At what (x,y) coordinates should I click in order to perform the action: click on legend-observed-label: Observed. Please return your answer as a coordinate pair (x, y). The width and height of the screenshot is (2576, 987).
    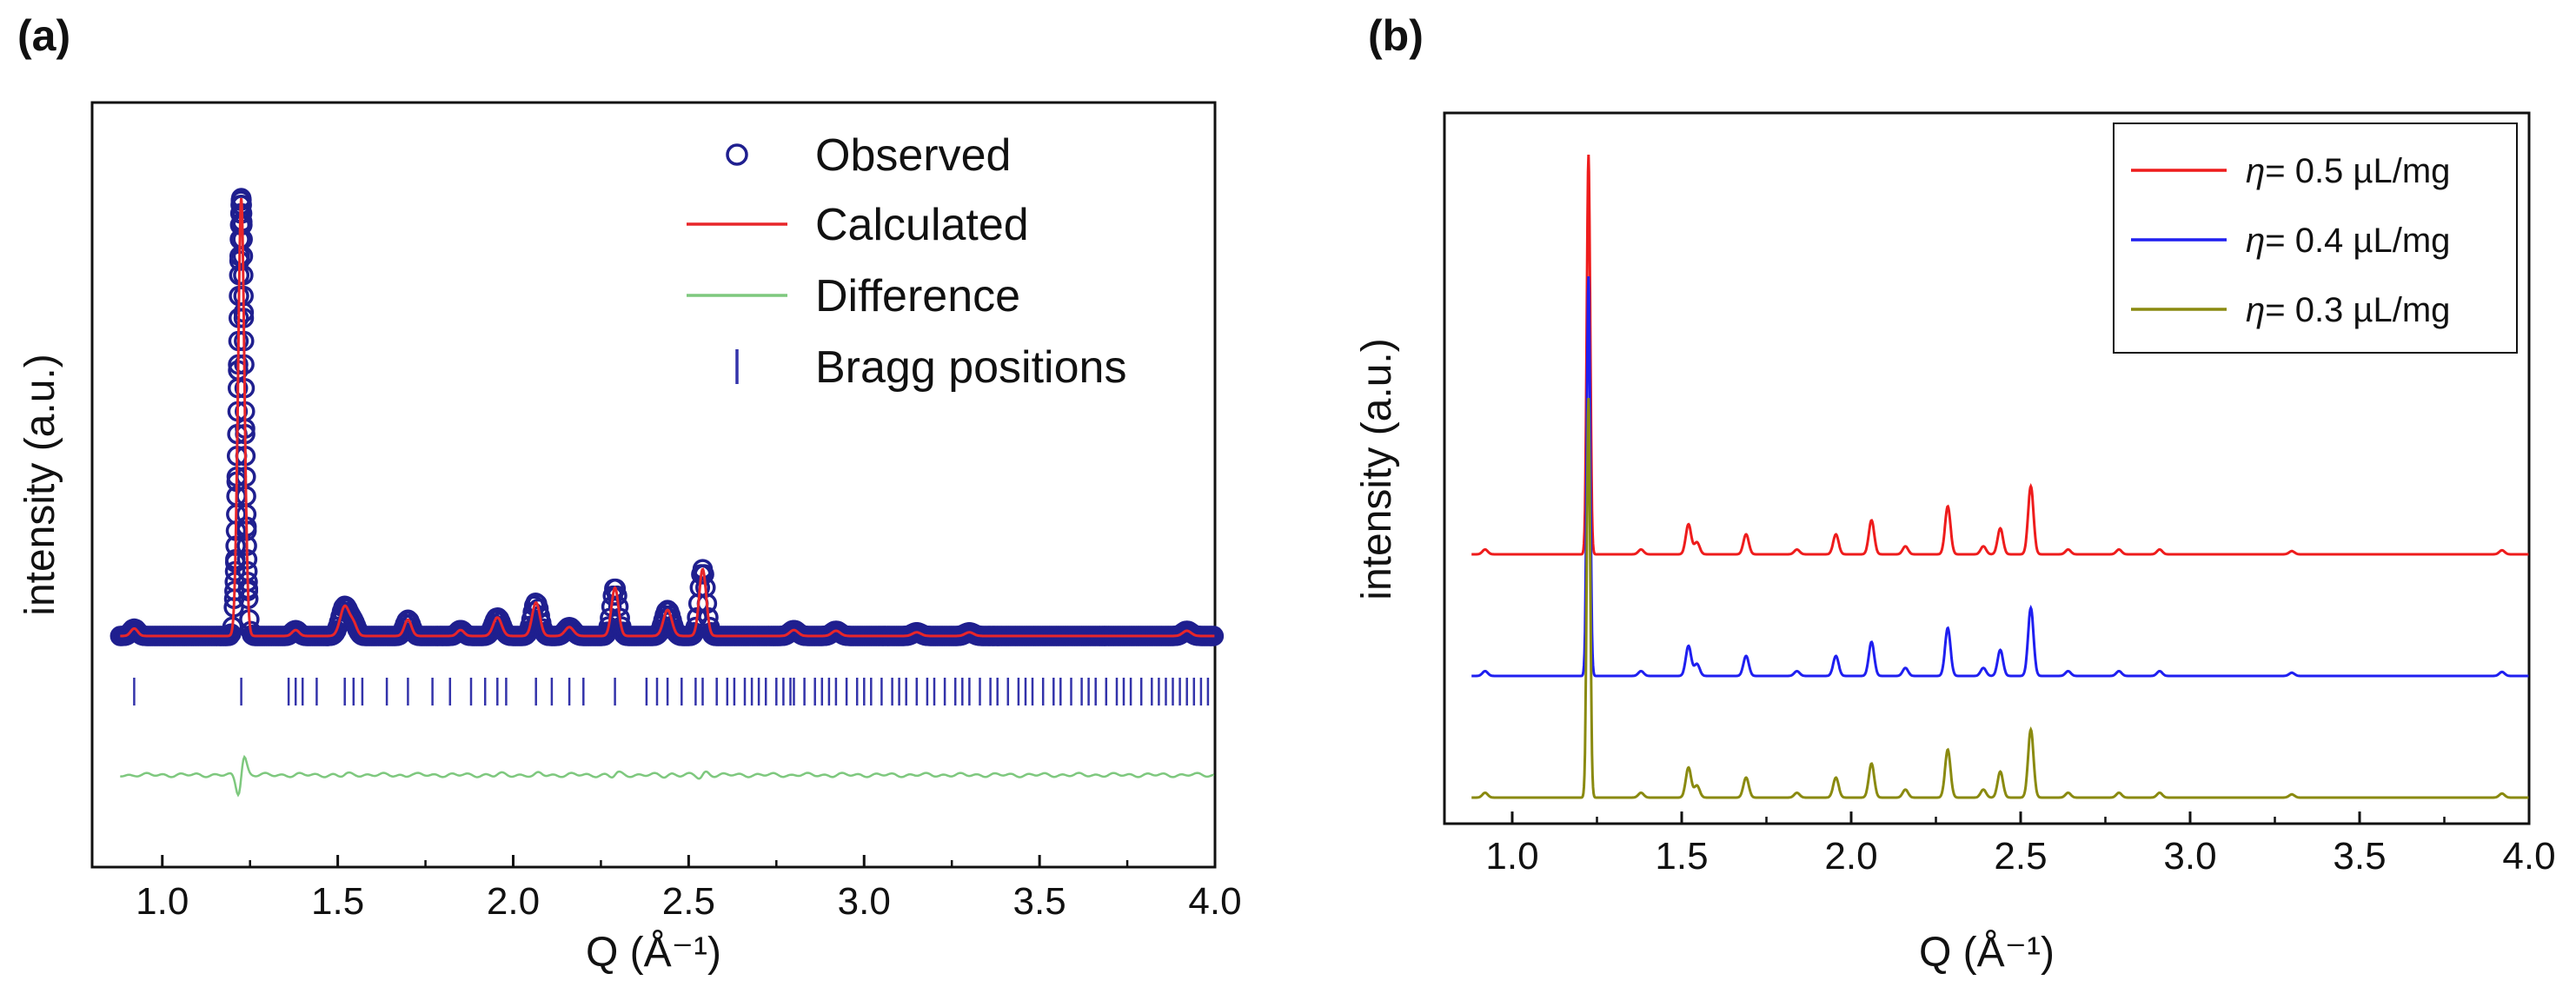
    Looking at the image, I should click on (913, 155).